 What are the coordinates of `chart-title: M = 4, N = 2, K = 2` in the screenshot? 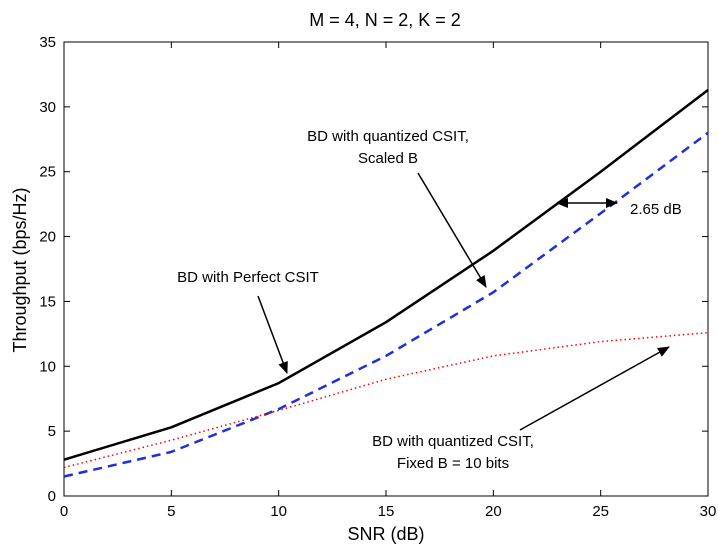 It's located at (385, 20).